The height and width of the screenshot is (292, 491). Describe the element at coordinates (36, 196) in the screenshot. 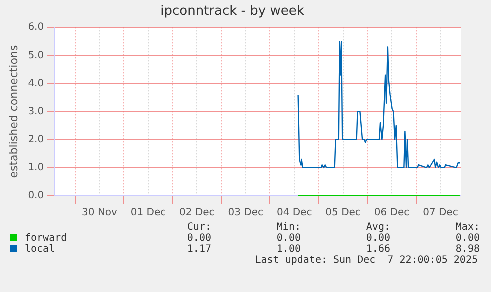

I see `y-tick-label: 0.0` at that location.